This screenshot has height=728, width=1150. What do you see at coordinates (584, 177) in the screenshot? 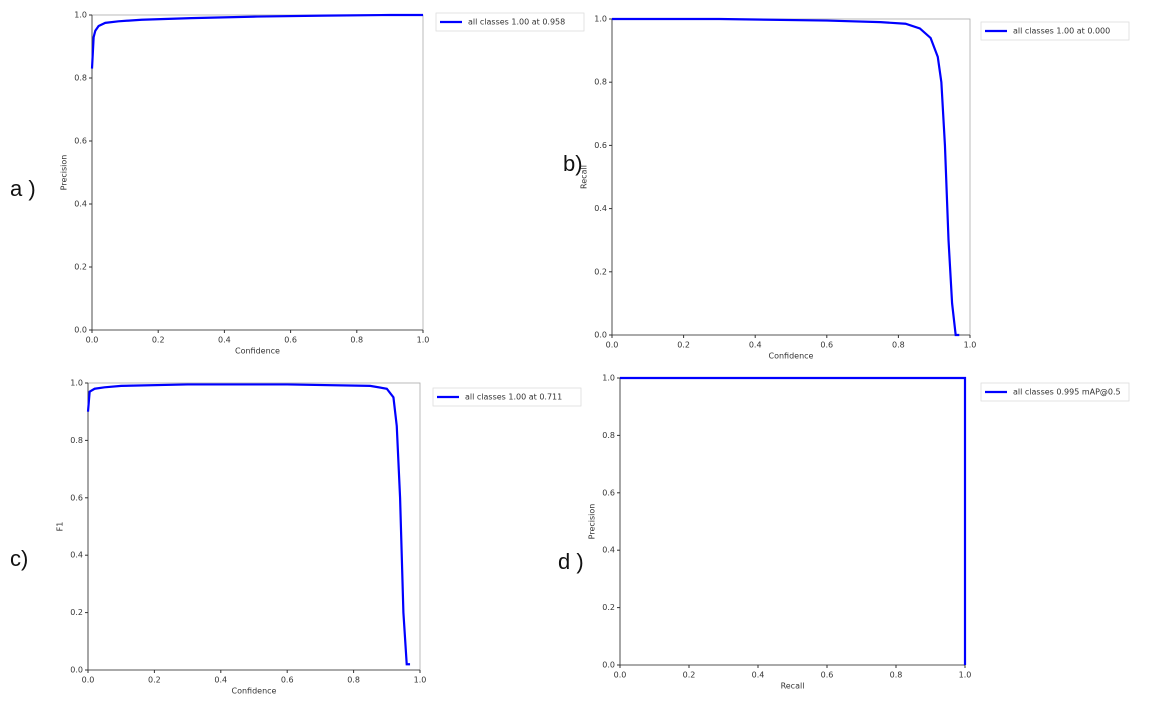
I see `y-axis-label: Recall` at bounding box center [584, 177].